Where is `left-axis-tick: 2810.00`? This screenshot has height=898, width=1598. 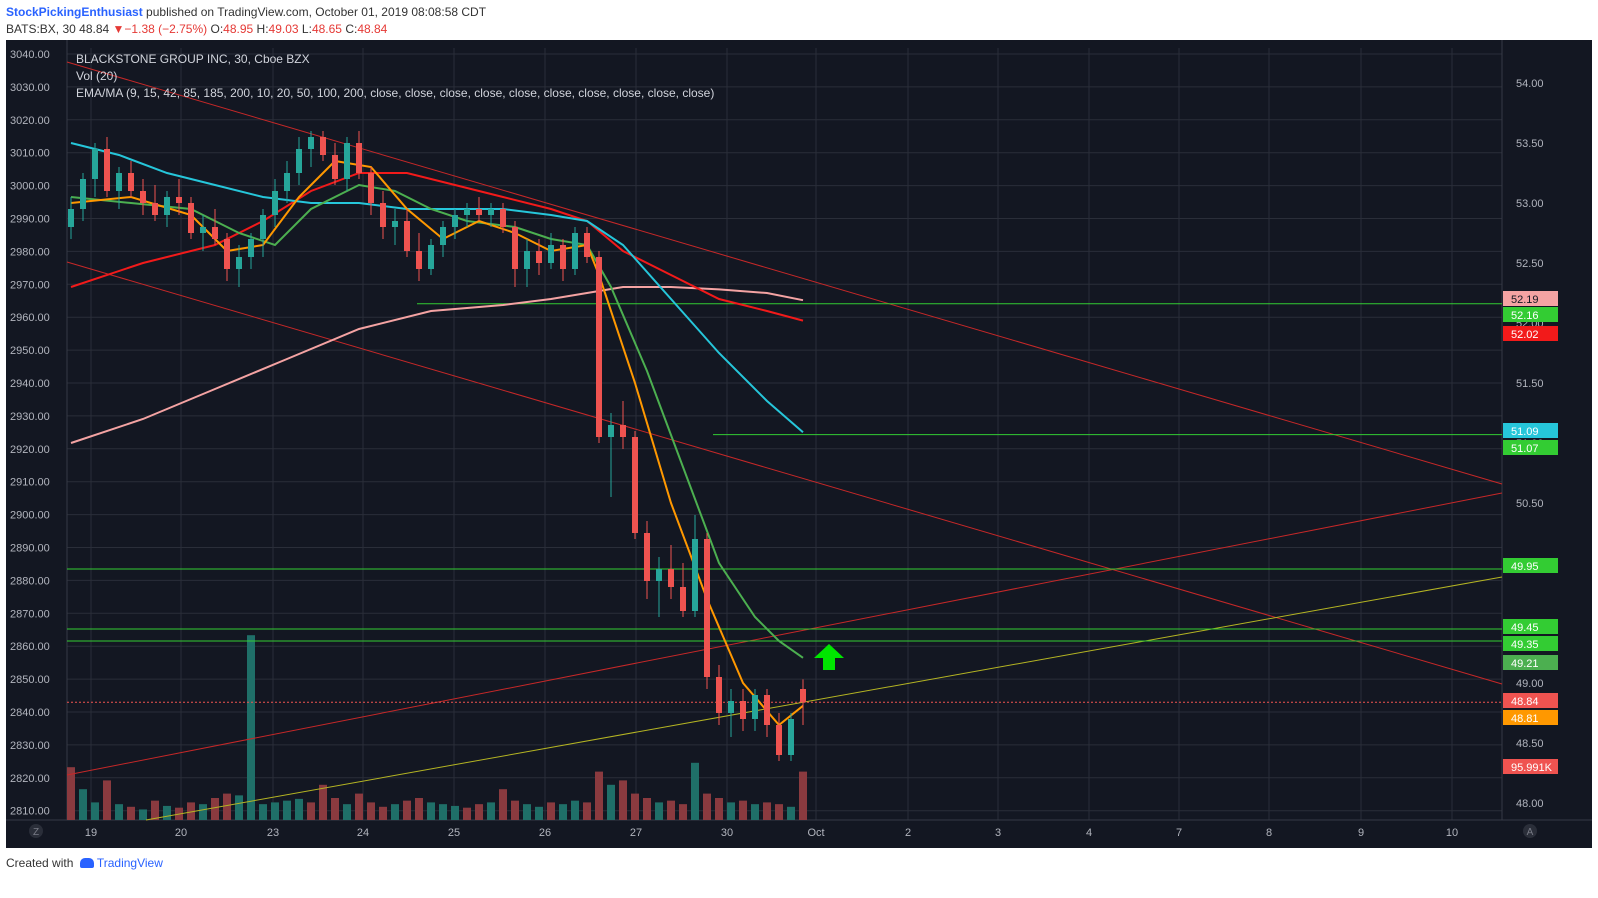
left-axis-tick: 2810.00 is located at coordinates (30, 812).